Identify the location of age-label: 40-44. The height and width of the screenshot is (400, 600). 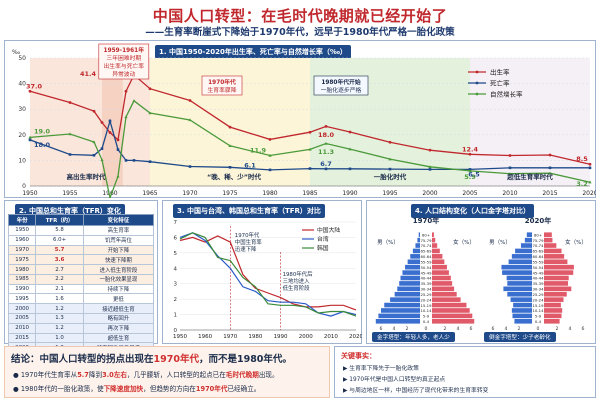
(538, 278).